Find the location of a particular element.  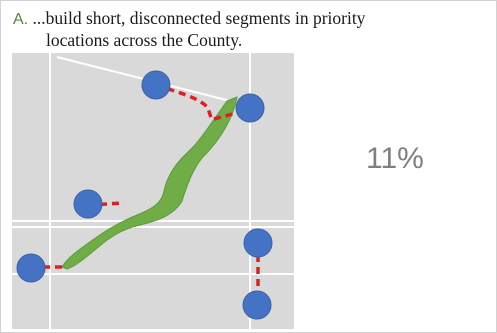

gap-line-top is located at coordinates (184, 102).